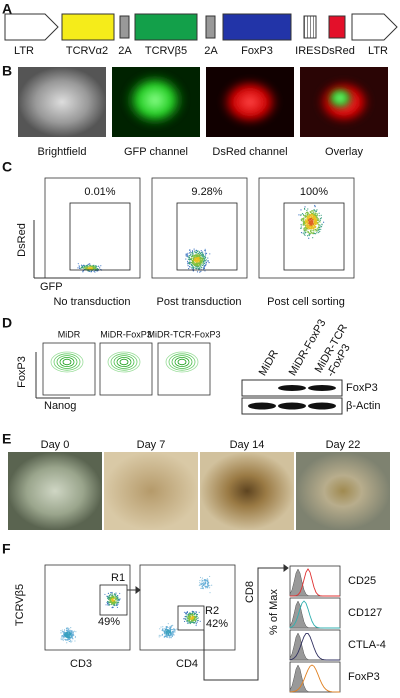 The height and width of the screenshot is (698, 400). Describe the element at coordinates (306, 302) in the screenshot. I see `plot-caption: Post cell sorting` at that location.